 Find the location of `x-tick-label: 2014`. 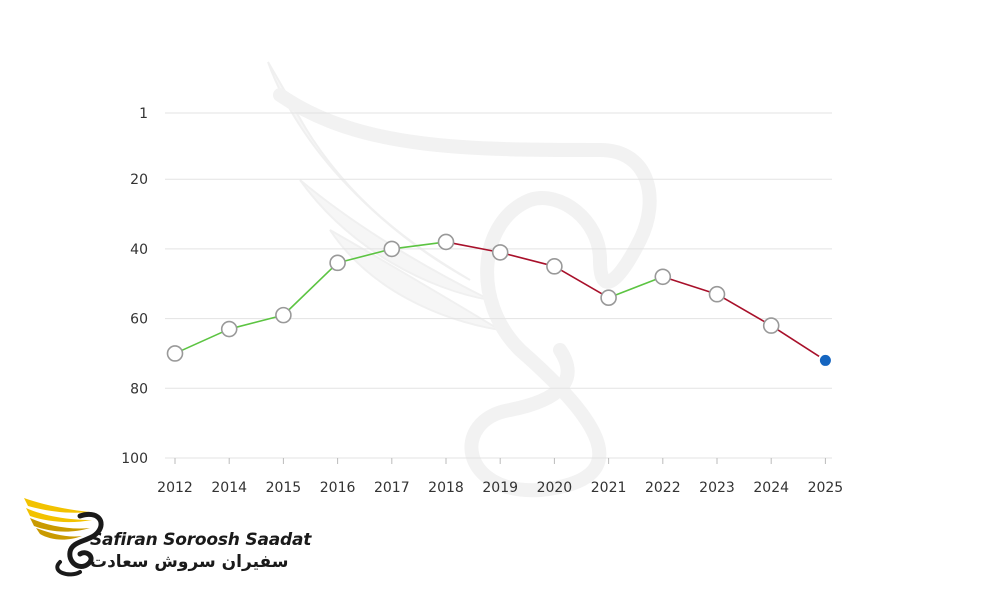

x-tick-label: 2014 is located at coordinates (229, 488).